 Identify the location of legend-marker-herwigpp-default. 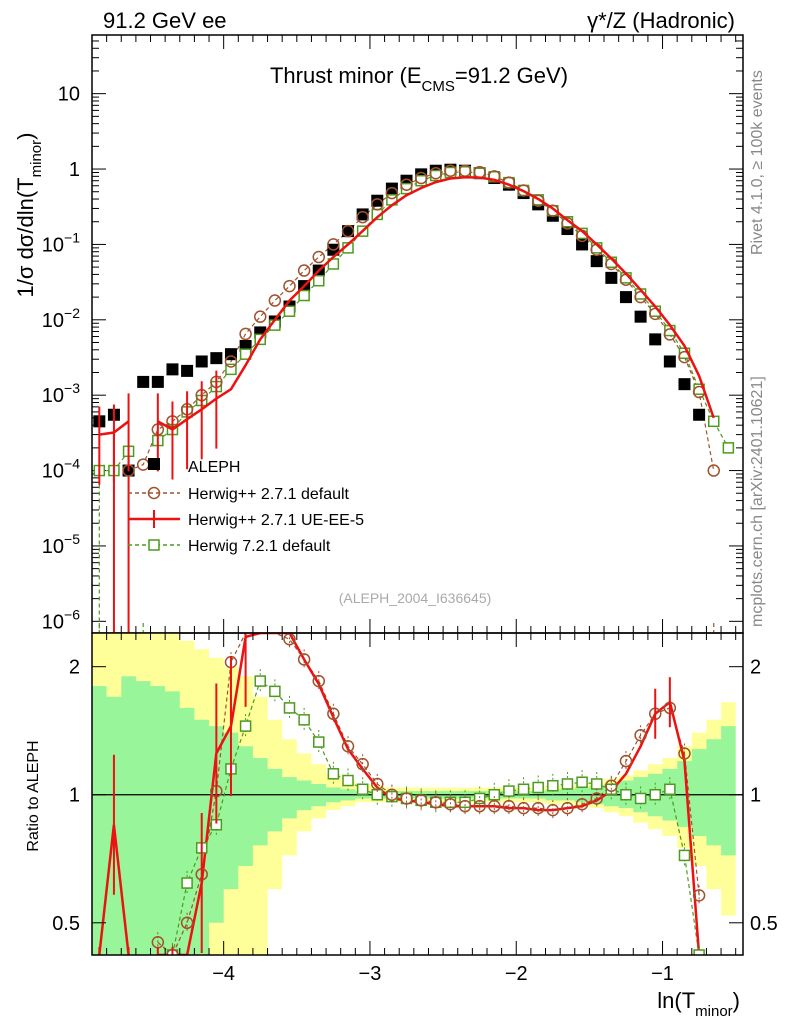
(154, 493).